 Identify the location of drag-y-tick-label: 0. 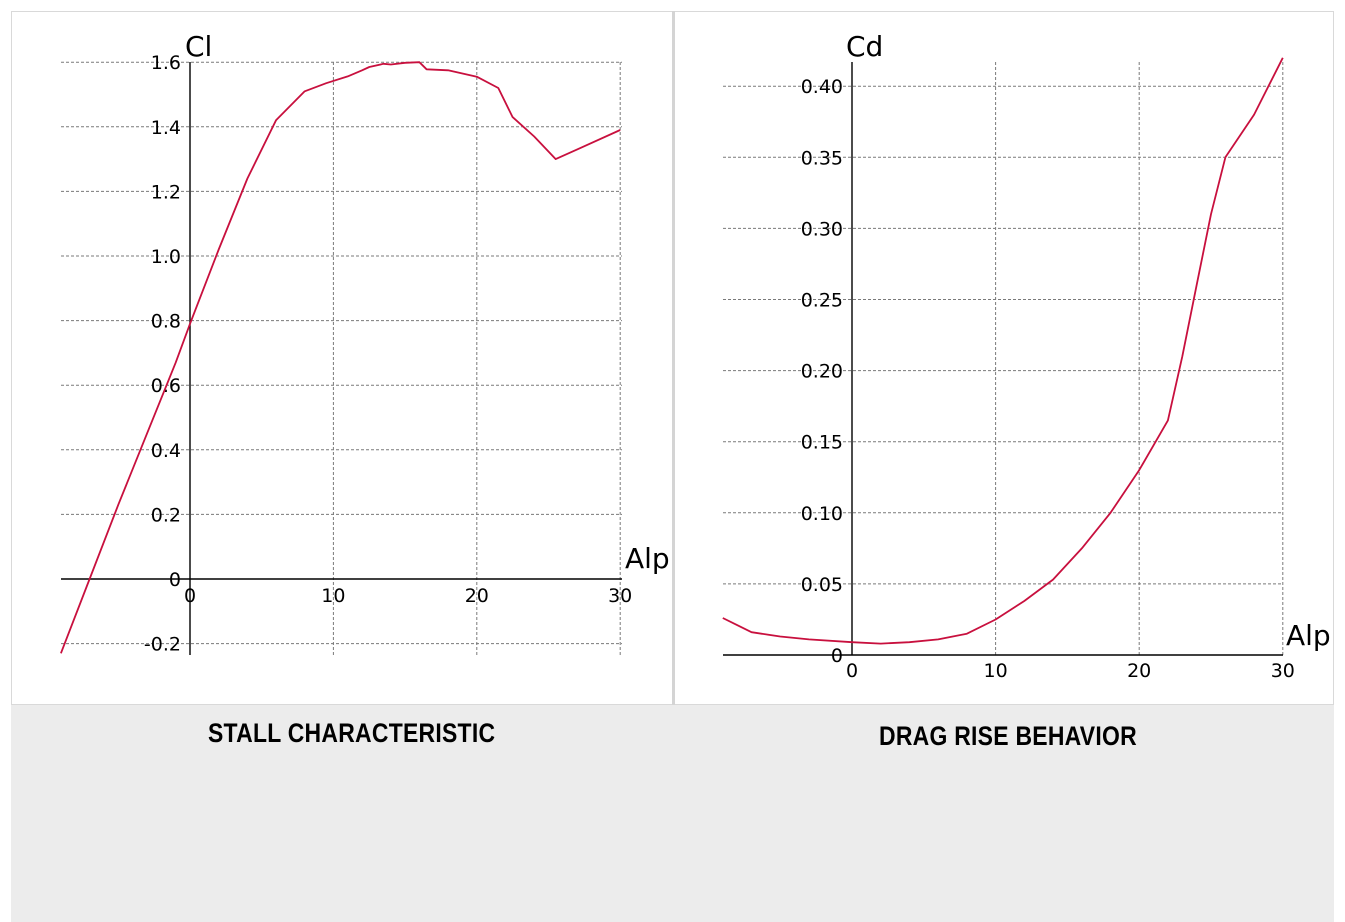
(837, 656).